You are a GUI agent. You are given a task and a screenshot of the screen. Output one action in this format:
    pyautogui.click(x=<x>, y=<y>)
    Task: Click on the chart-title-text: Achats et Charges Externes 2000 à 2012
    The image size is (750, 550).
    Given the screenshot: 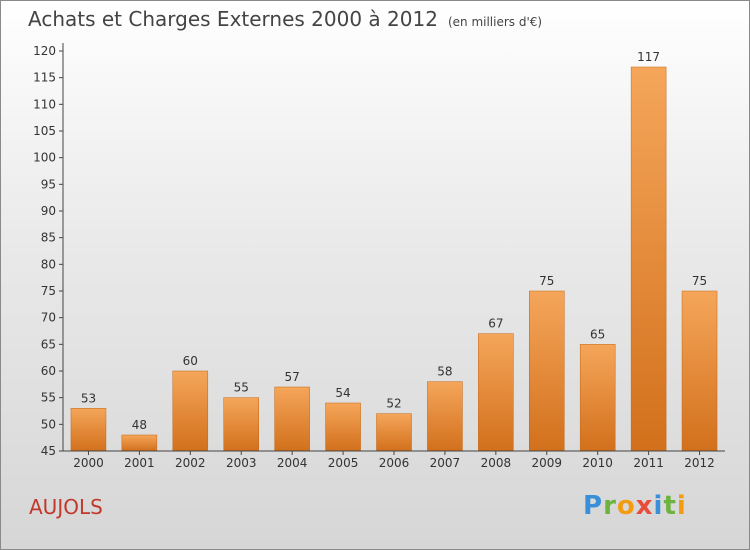 What is the action you would take?
    pyautogui.click(x=233, y=19)
    